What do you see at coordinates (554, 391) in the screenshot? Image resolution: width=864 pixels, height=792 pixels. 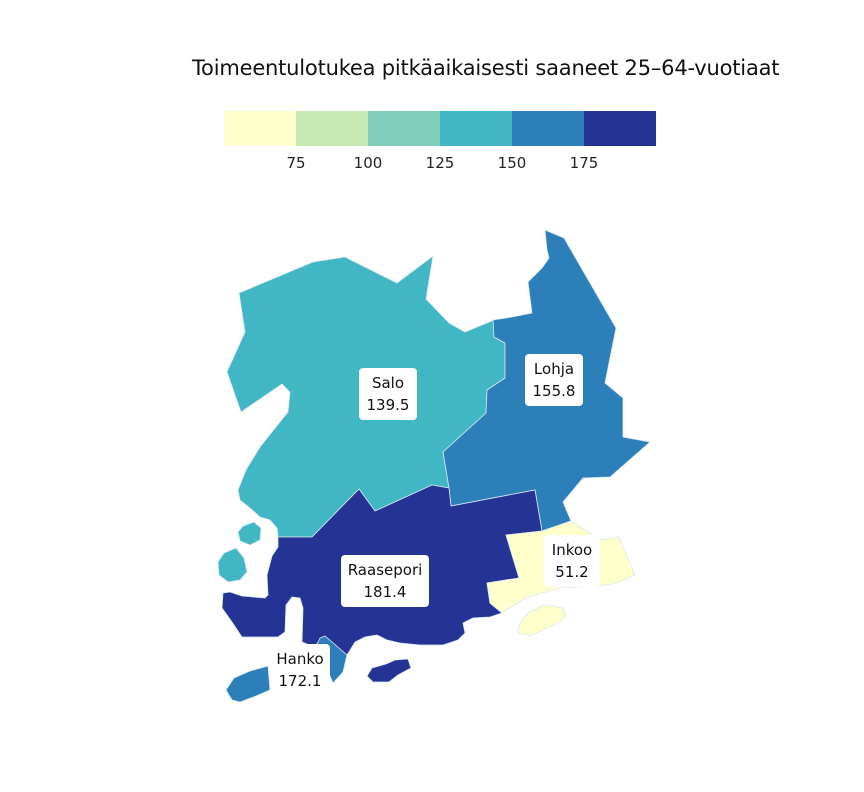 I see `region-value: 155.8` at bounding box center [554, 391].